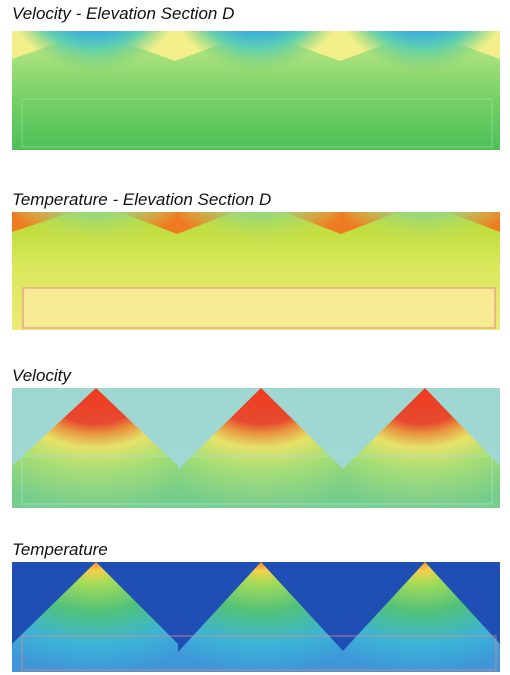 The width and height of the screenshot is (510, 675). What do you see at coordinates (259, 308) in the screenshot?
I see `occupied-zone-box` at bounding box center [259, 308].